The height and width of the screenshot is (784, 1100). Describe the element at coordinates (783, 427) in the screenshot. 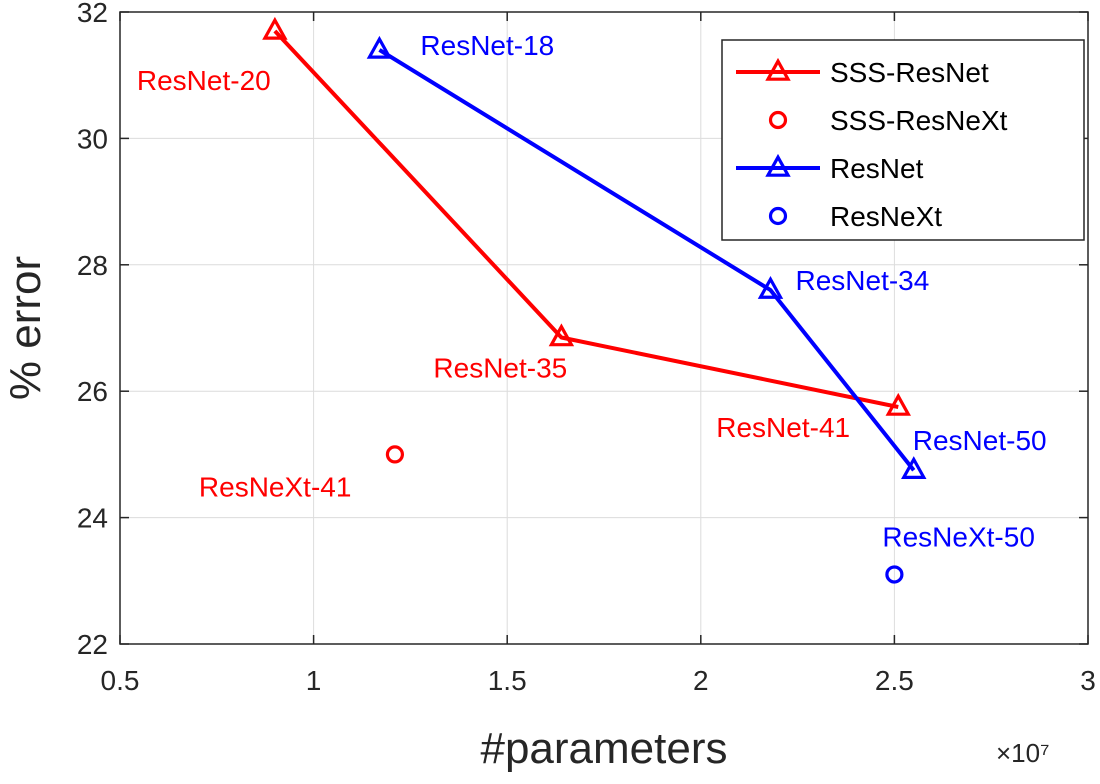

I see `data-label: ResNet-41` at that location.